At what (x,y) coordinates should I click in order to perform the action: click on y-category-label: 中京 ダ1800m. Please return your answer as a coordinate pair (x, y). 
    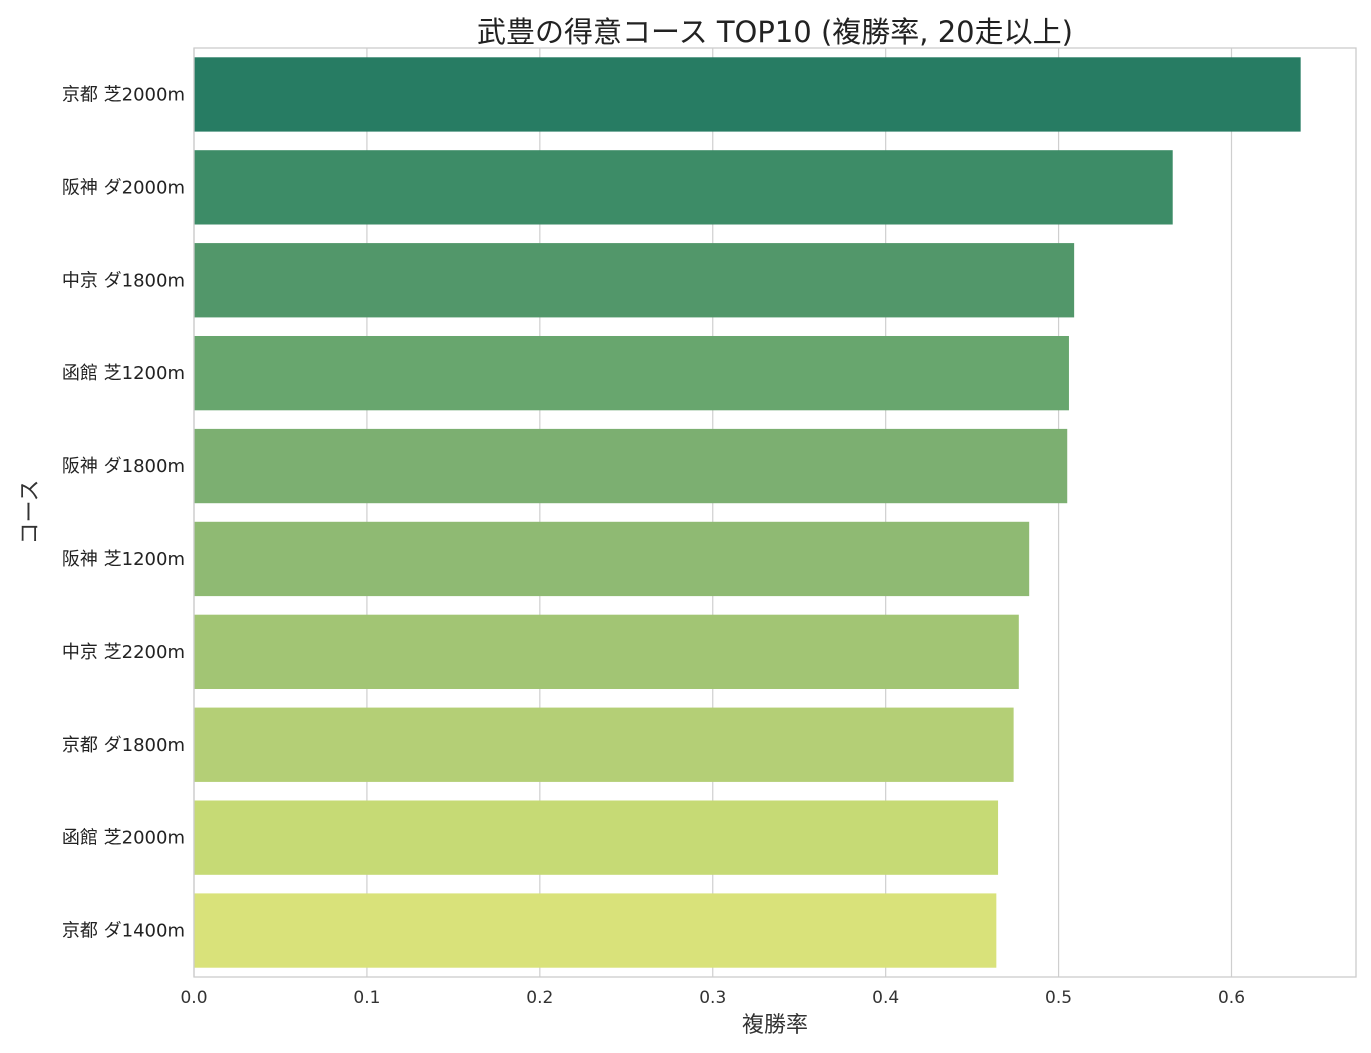
    Looking at the image, I should click on (123, 280).